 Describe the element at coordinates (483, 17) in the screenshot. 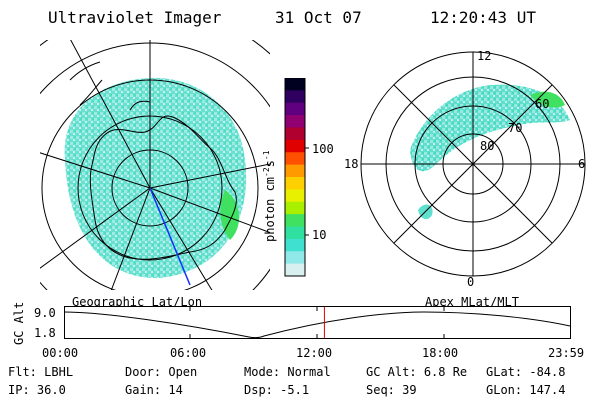

I see `time-label: 12:20:43 UT` at that location.